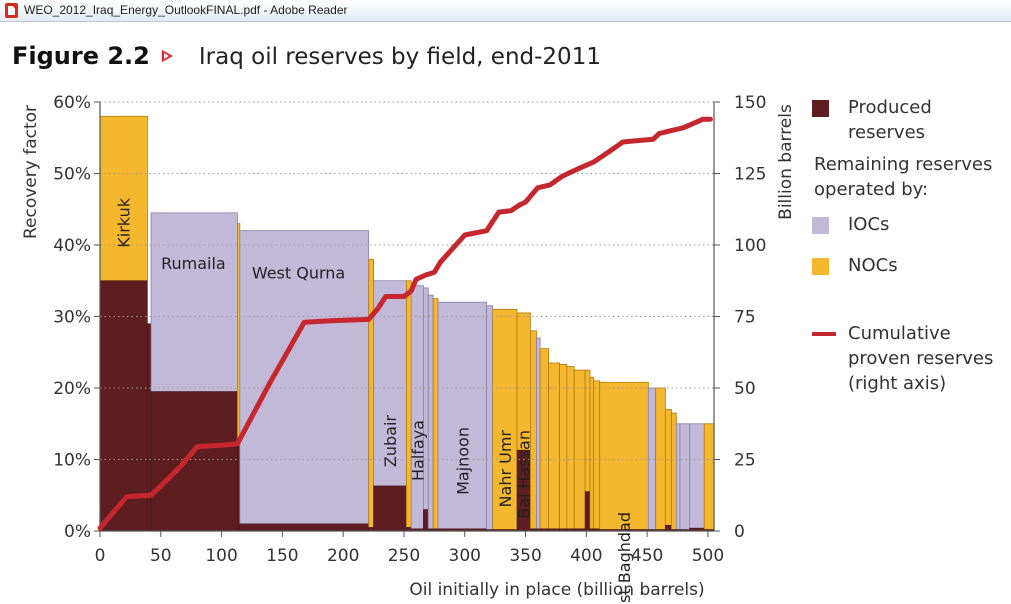 Image resolution: width=1011 pixels, height=604 pixels. I want to click on field-majnoon, so click(462, 416).